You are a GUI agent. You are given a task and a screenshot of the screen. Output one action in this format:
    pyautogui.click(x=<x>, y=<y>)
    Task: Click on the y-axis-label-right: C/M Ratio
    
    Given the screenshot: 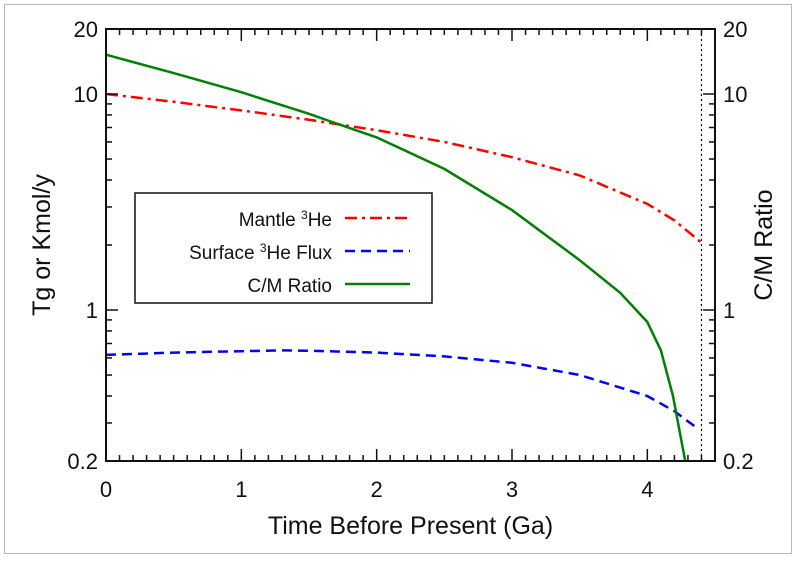 What is the action you would take?
    pyautogui.click(x=764, y=244)
    